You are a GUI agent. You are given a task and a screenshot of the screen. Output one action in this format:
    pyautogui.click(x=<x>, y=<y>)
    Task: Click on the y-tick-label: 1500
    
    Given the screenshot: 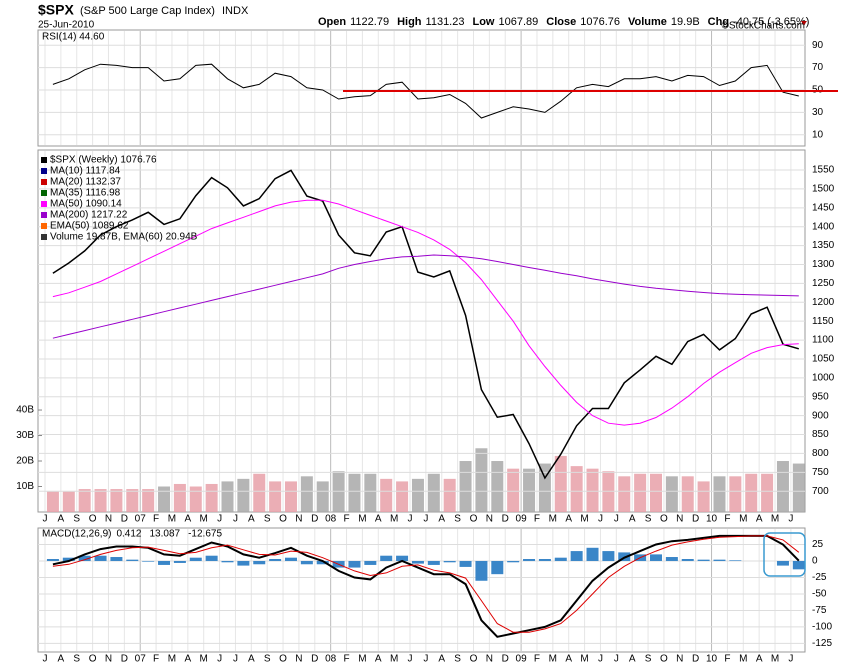 What is the action you would take?
    pyautogui.click(x=823, y=189)
    